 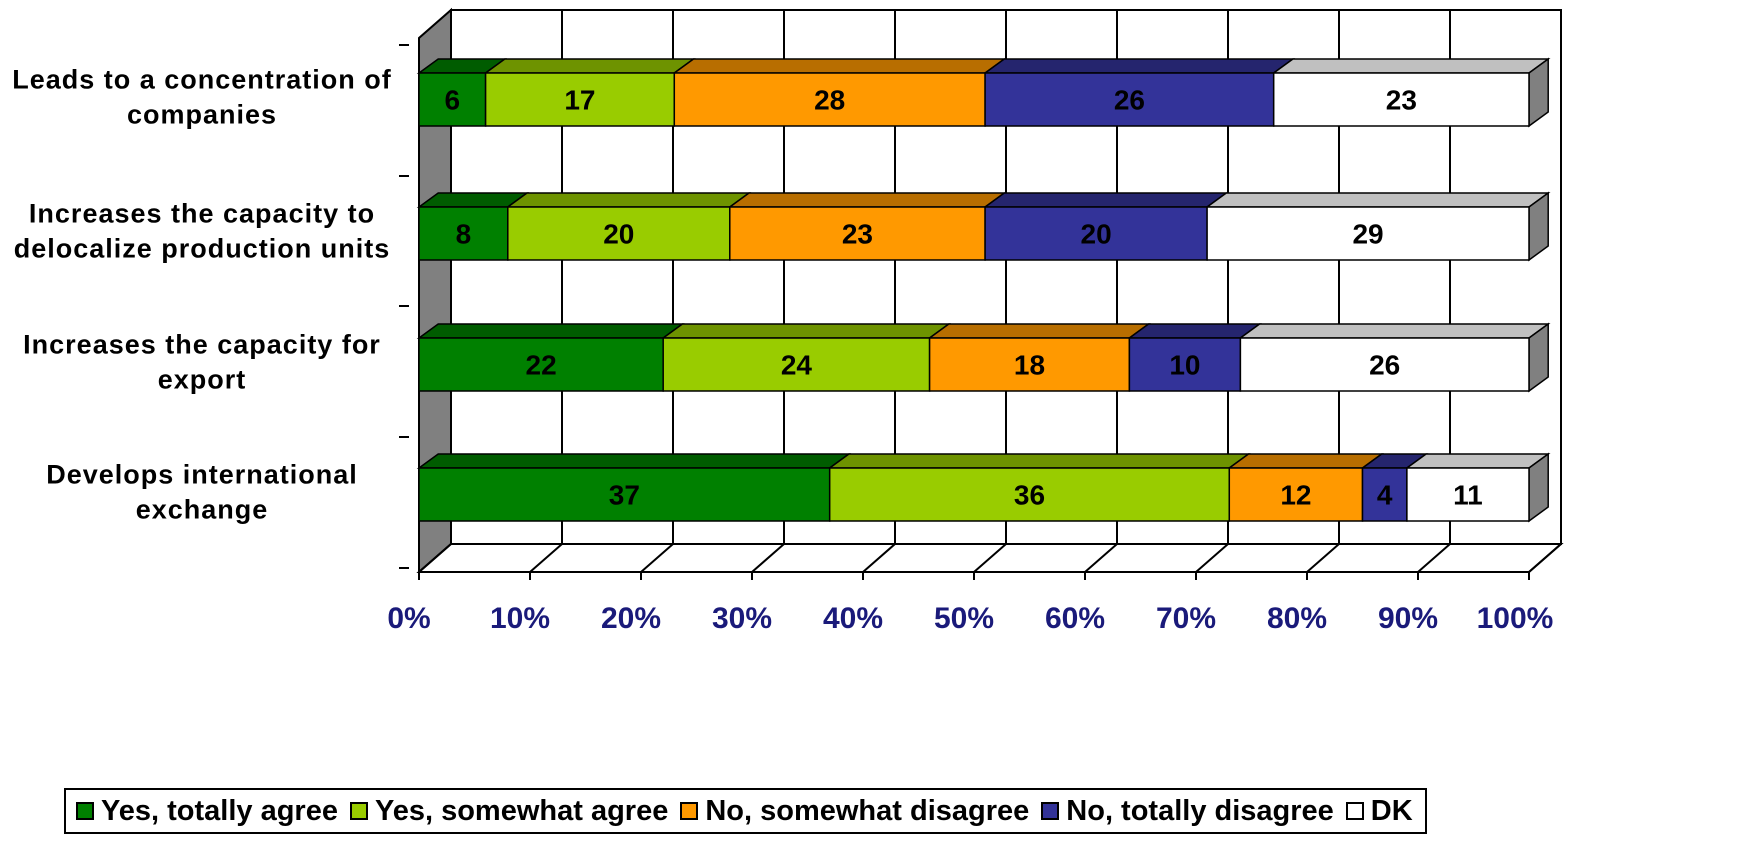 What do you see at coordinates (1075, 618) in the screenshot?
I see `x-tick-label: 60%` at bounding box center [1075, 618].